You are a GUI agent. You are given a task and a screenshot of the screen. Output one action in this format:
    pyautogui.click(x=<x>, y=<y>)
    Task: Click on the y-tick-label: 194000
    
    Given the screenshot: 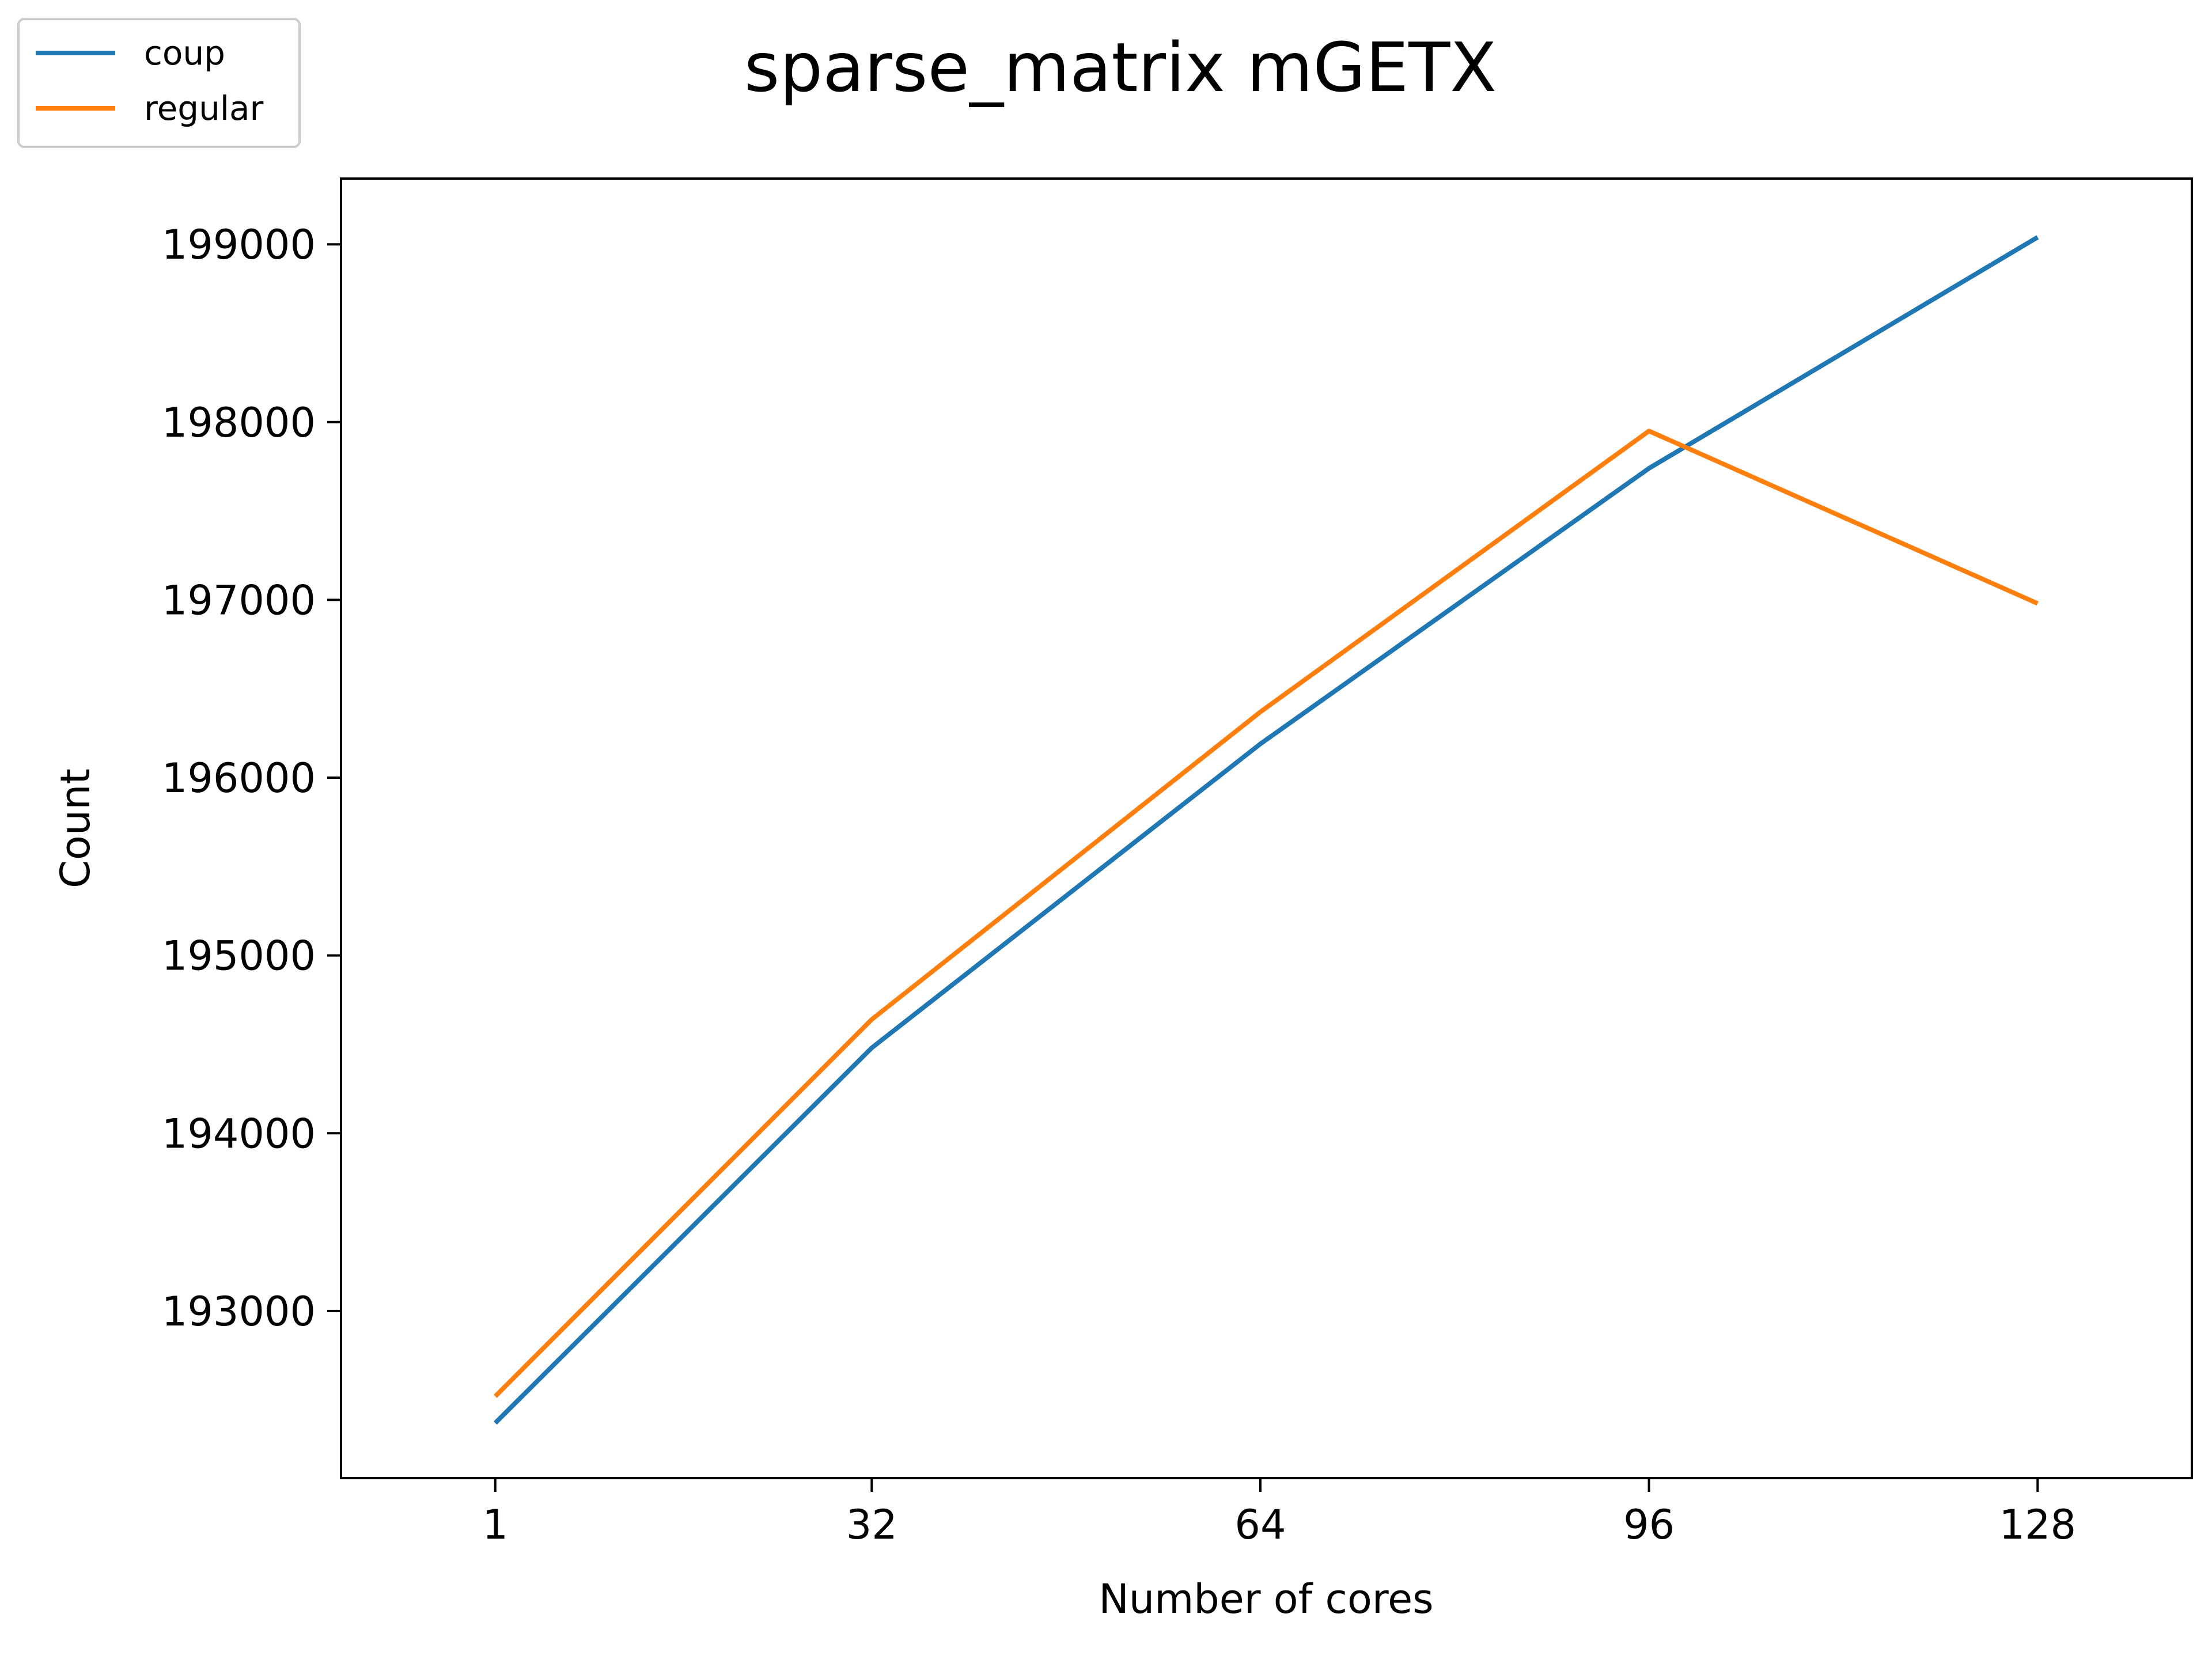 What is the action you would take?
    pyautogui.click(x=239, y=1133)
    